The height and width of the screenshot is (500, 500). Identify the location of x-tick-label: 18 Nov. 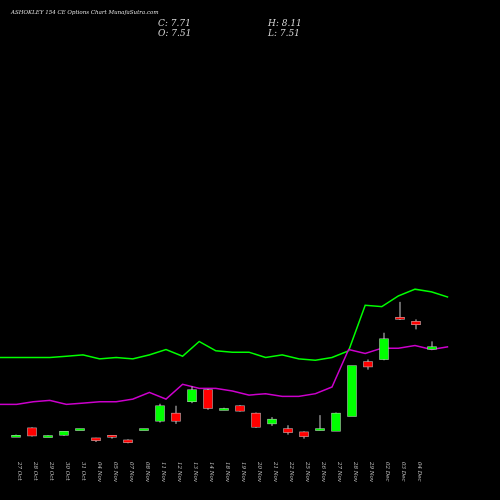
(227, 472).